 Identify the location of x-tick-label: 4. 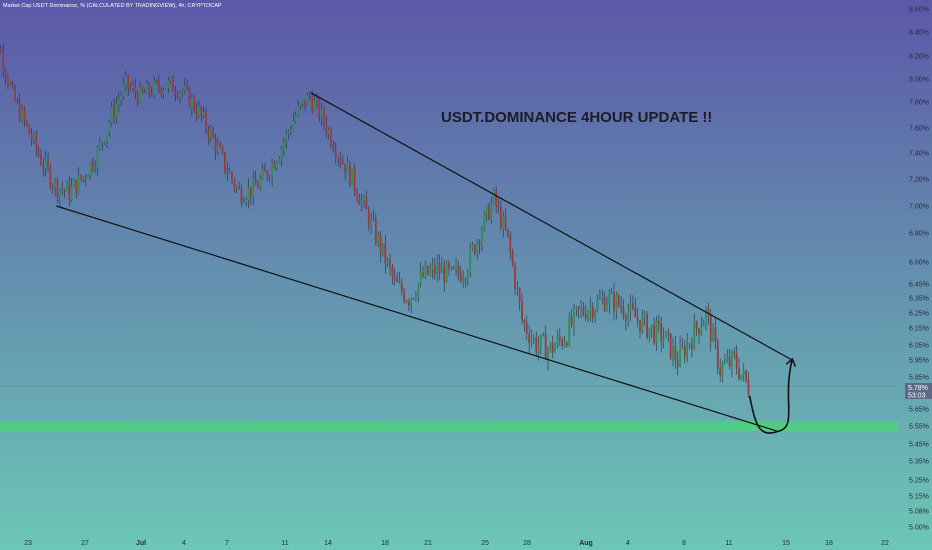
(184, 543).